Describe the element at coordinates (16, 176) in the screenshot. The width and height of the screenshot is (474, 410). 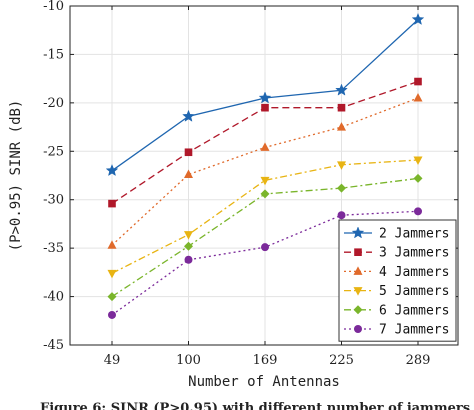
I see `y-axis-label: (P>0.95) SINR (dB)` at that location.